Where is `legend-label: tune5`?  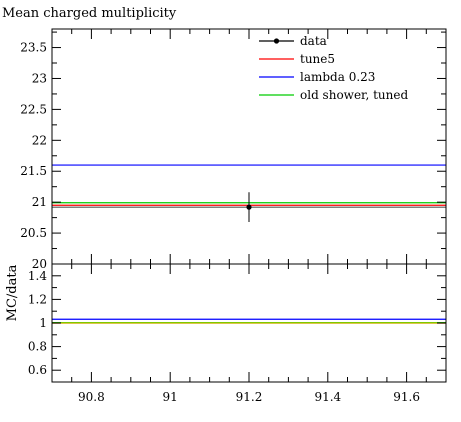 legend-label: tune5 is located at coordinates (317, 59).